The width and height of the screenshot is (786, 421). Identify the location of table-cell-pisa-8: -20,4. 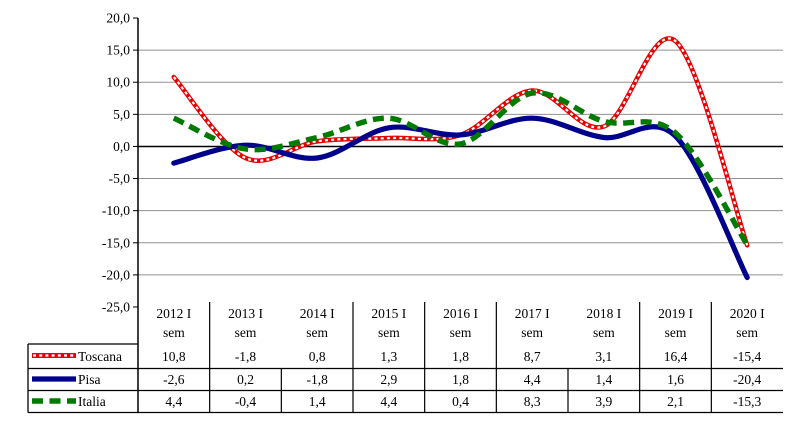
(747, 379).